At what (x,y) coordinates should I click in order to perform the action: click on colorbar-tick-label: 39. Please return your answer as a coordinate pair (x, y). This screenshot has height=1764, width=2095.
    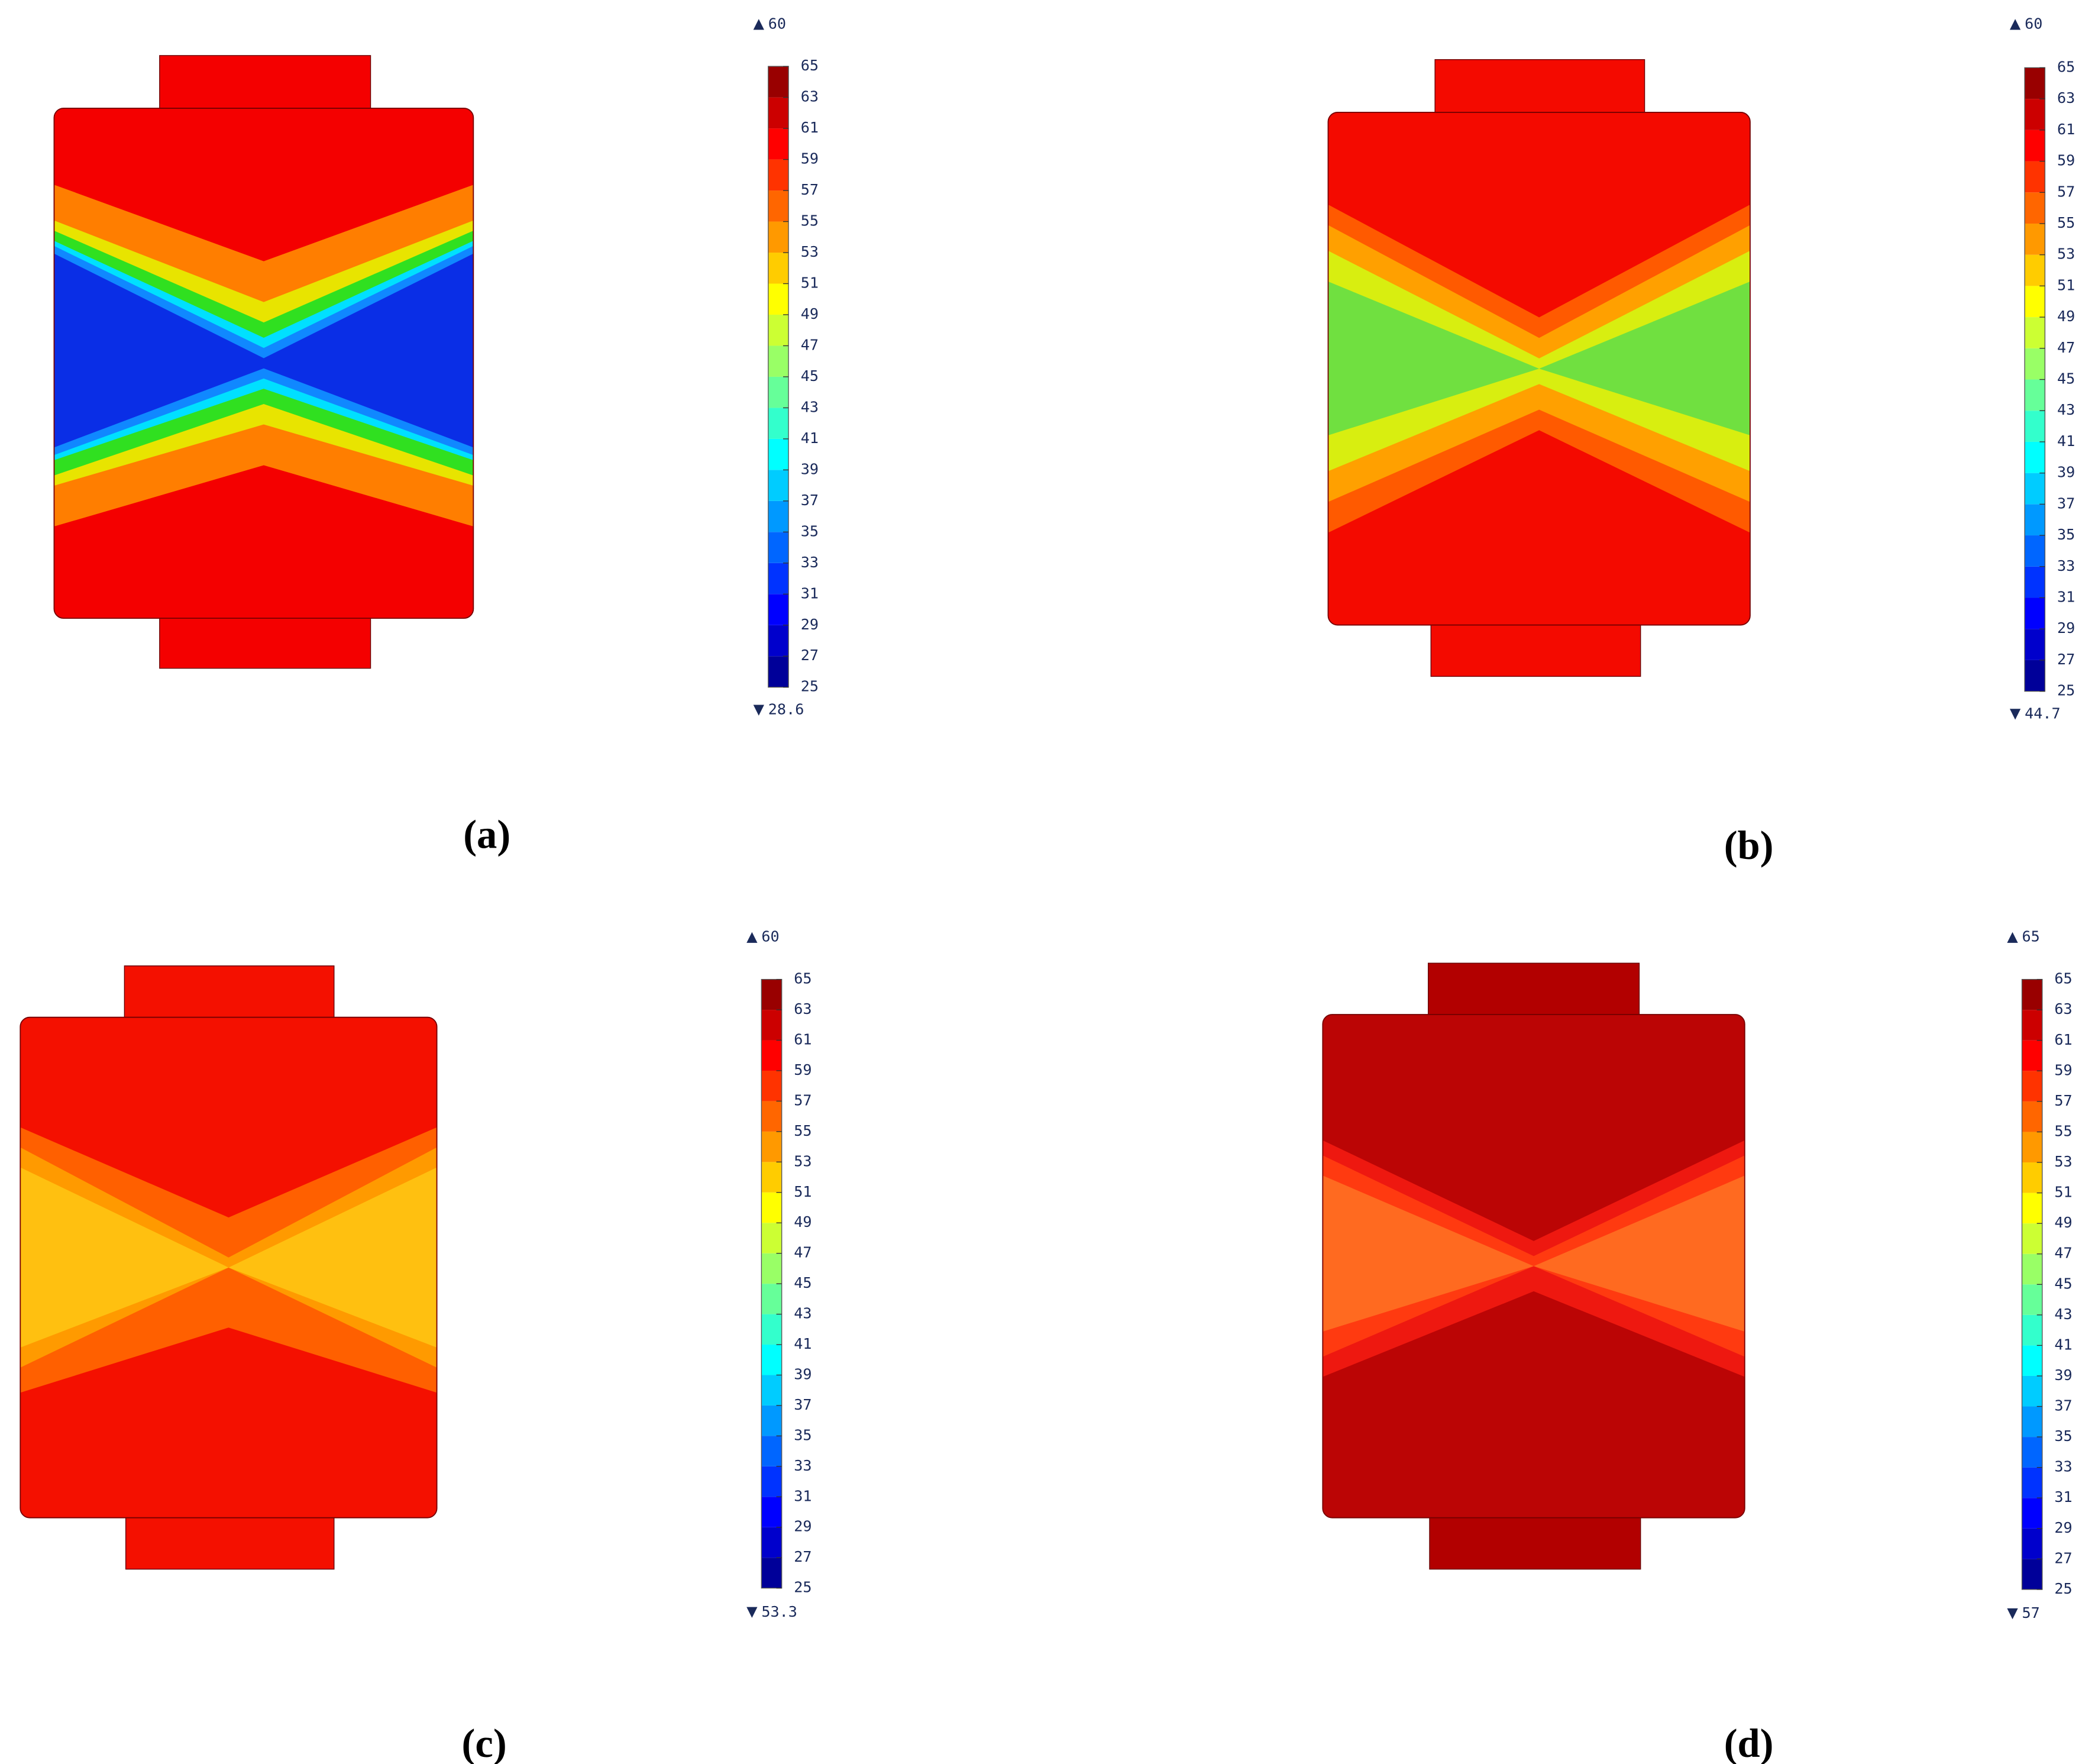
    Looking at the image, I should click on (810, 468).